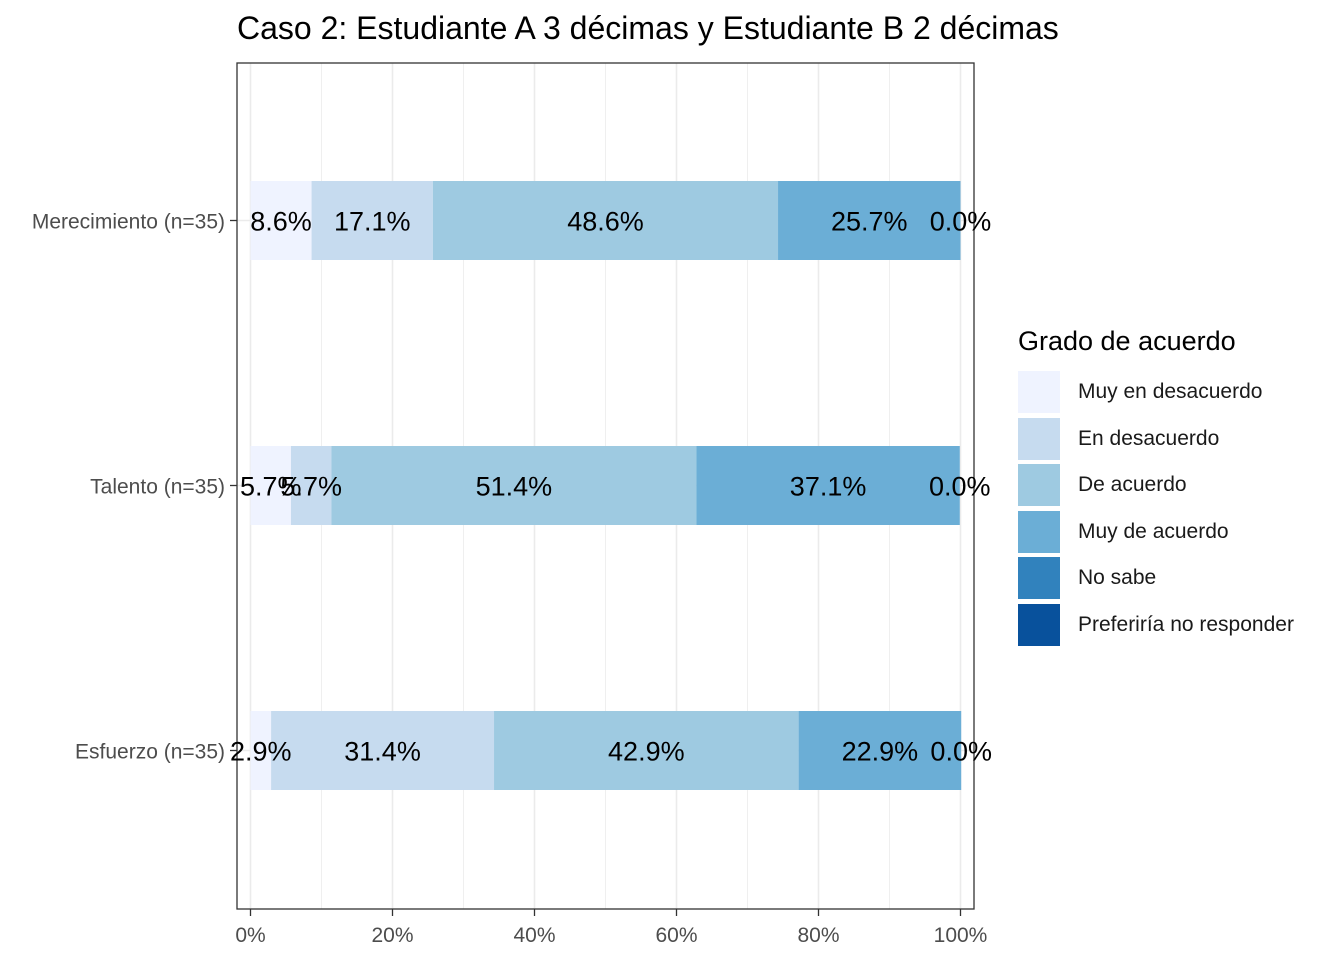 Image resolution: width=1344 pixels, height=960 pixels. Describe the element at coordinates (157, 487) in the screenshot. I see `y-tick-label: Talento (n=35)` at that location.